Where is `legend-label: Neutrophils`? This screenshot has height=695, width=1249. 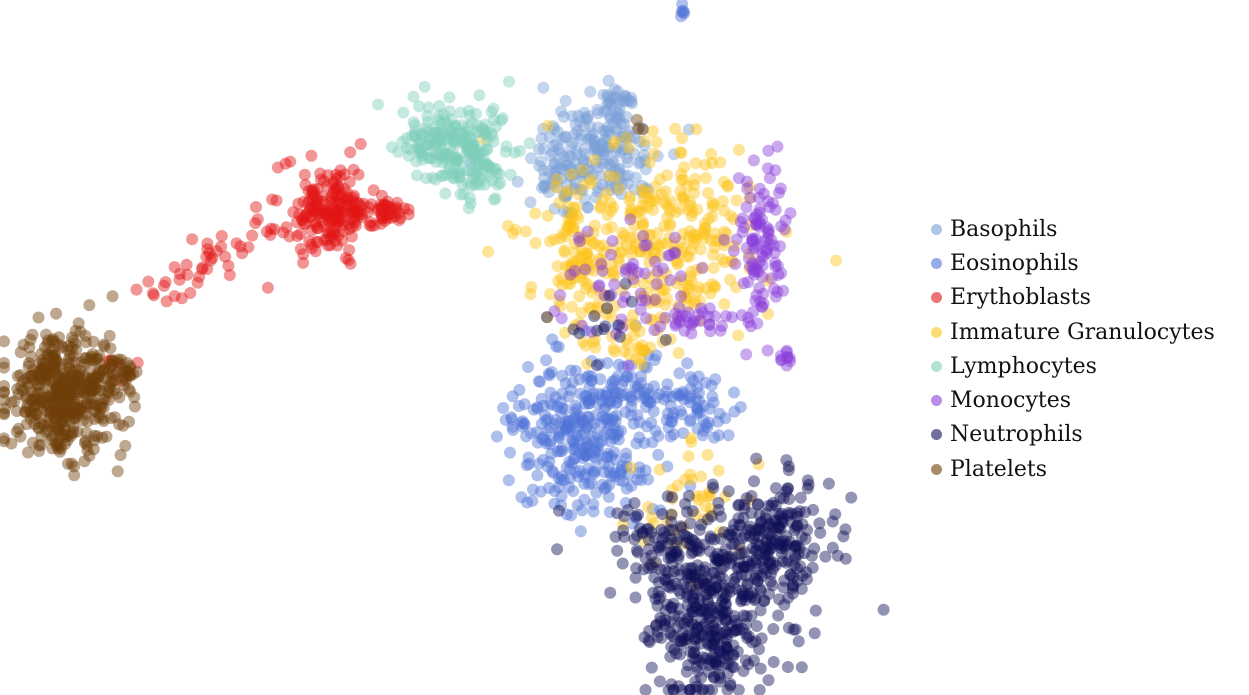 legend-label: Neutrophils is located at coordinates (1016, 435).